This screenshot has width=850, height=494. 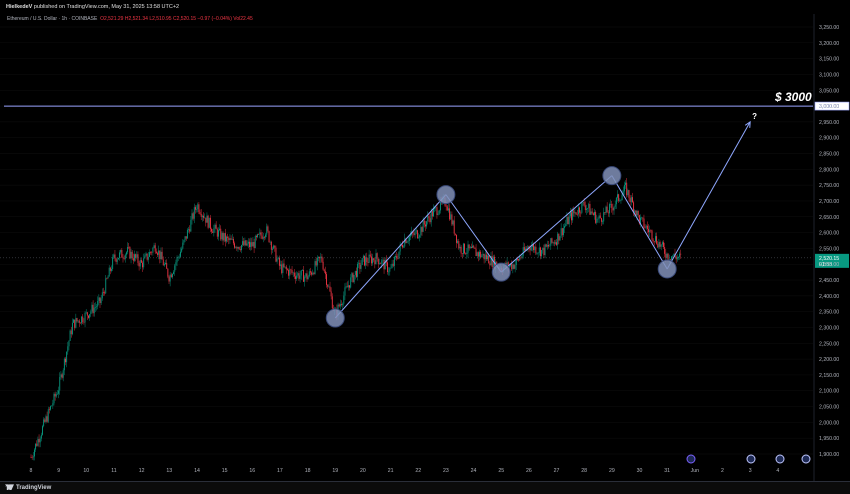 I want to click on time-tick-label: 14, so click(x=197, y=471).